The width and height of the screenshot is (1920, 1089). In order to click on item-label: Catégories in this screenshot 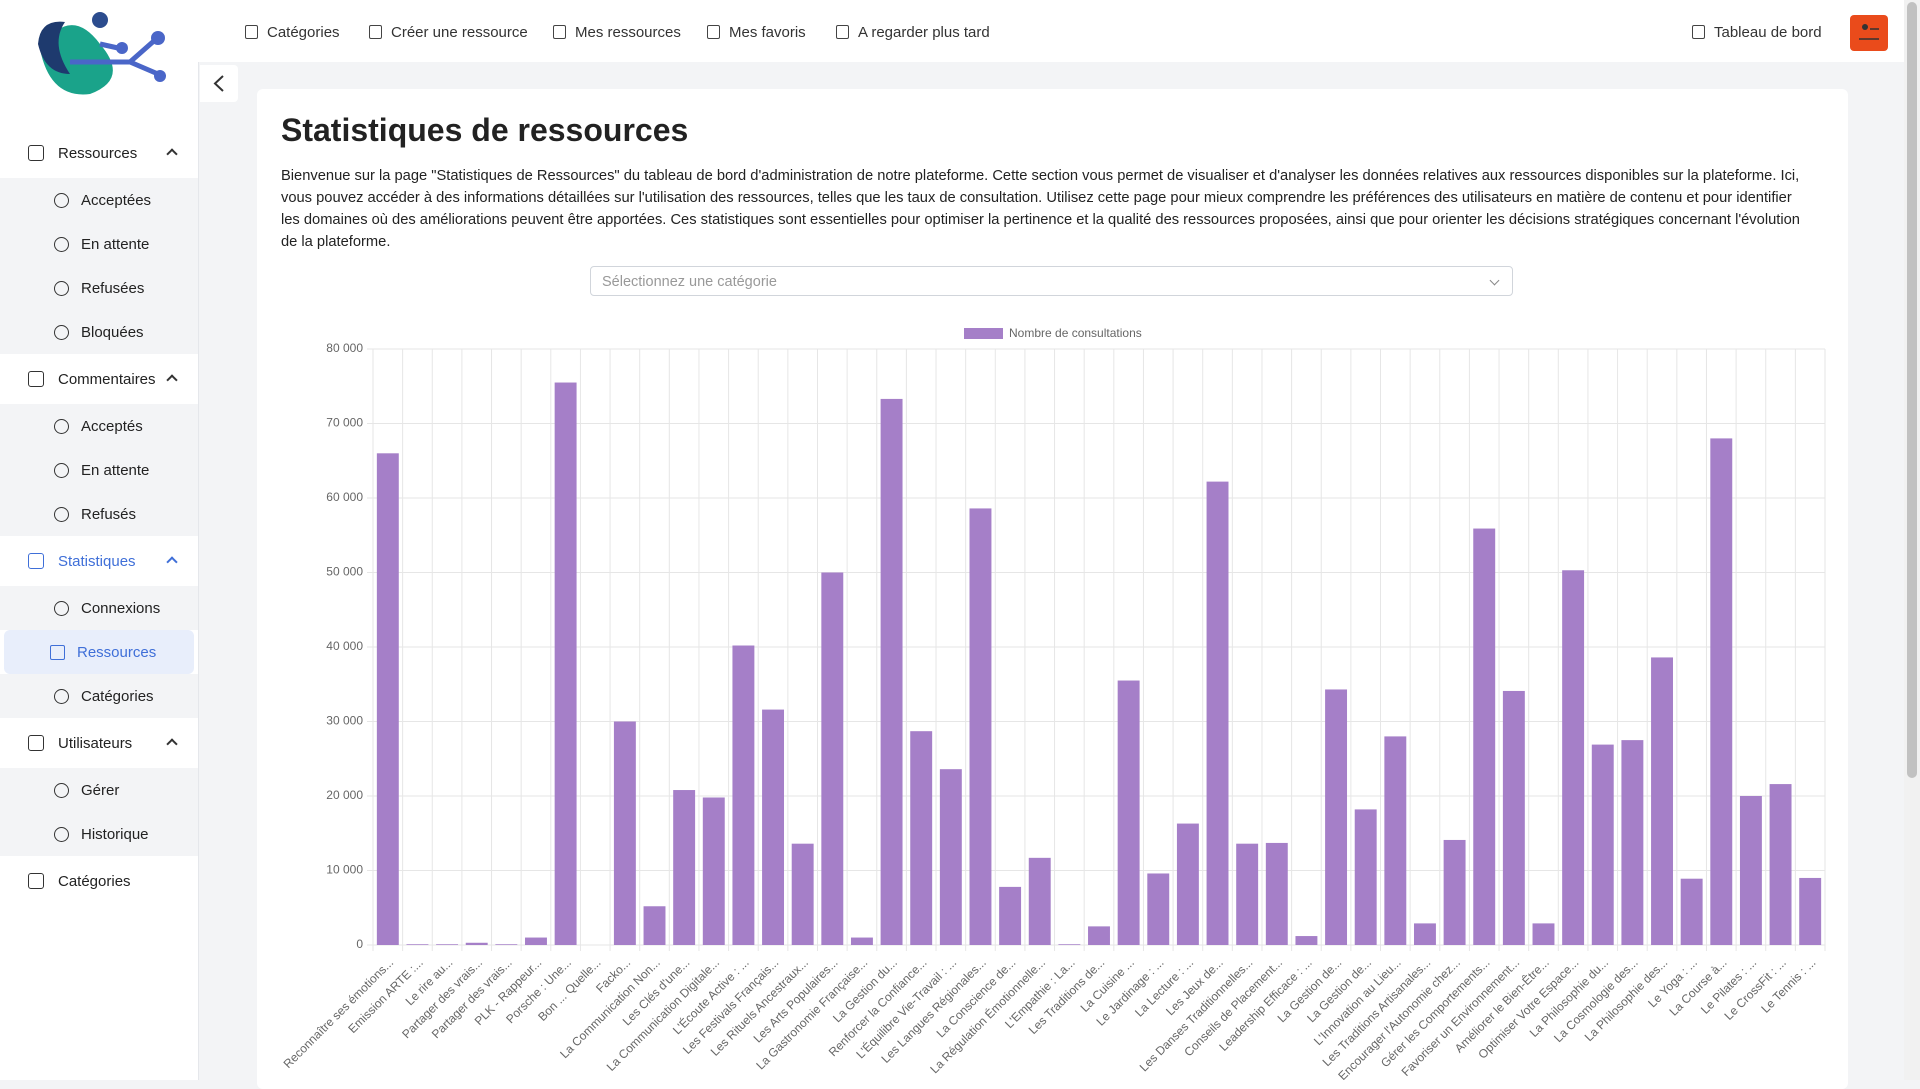, I will do `click(117, 696)`.